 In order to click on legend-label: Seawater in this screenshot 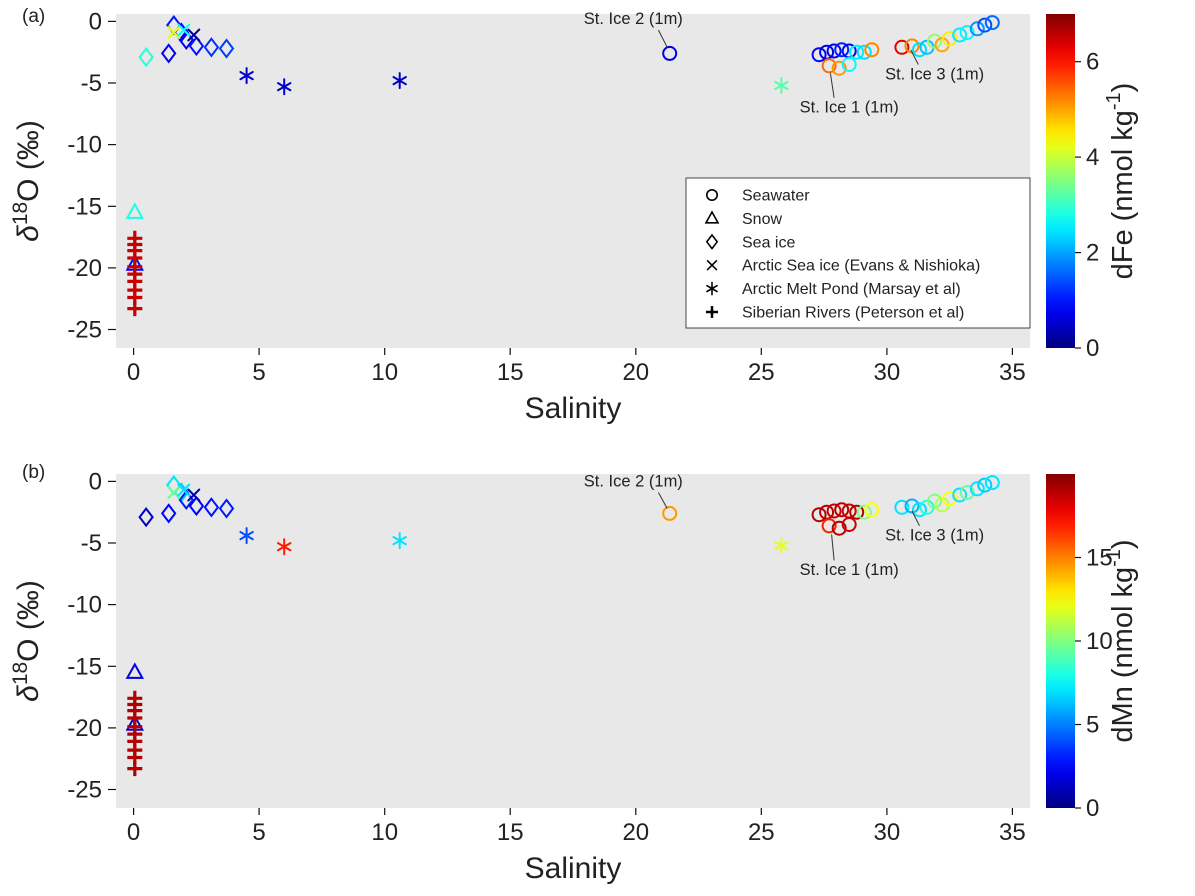, I will do `click(776, 196)`.